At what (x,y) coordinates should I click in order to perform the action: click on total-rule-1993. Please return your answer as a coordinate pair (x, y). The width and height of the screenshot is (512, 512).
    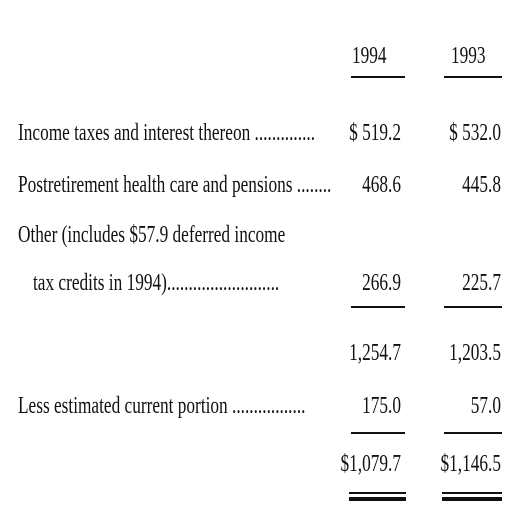
    Looking at the image, I should click on (473, 433).